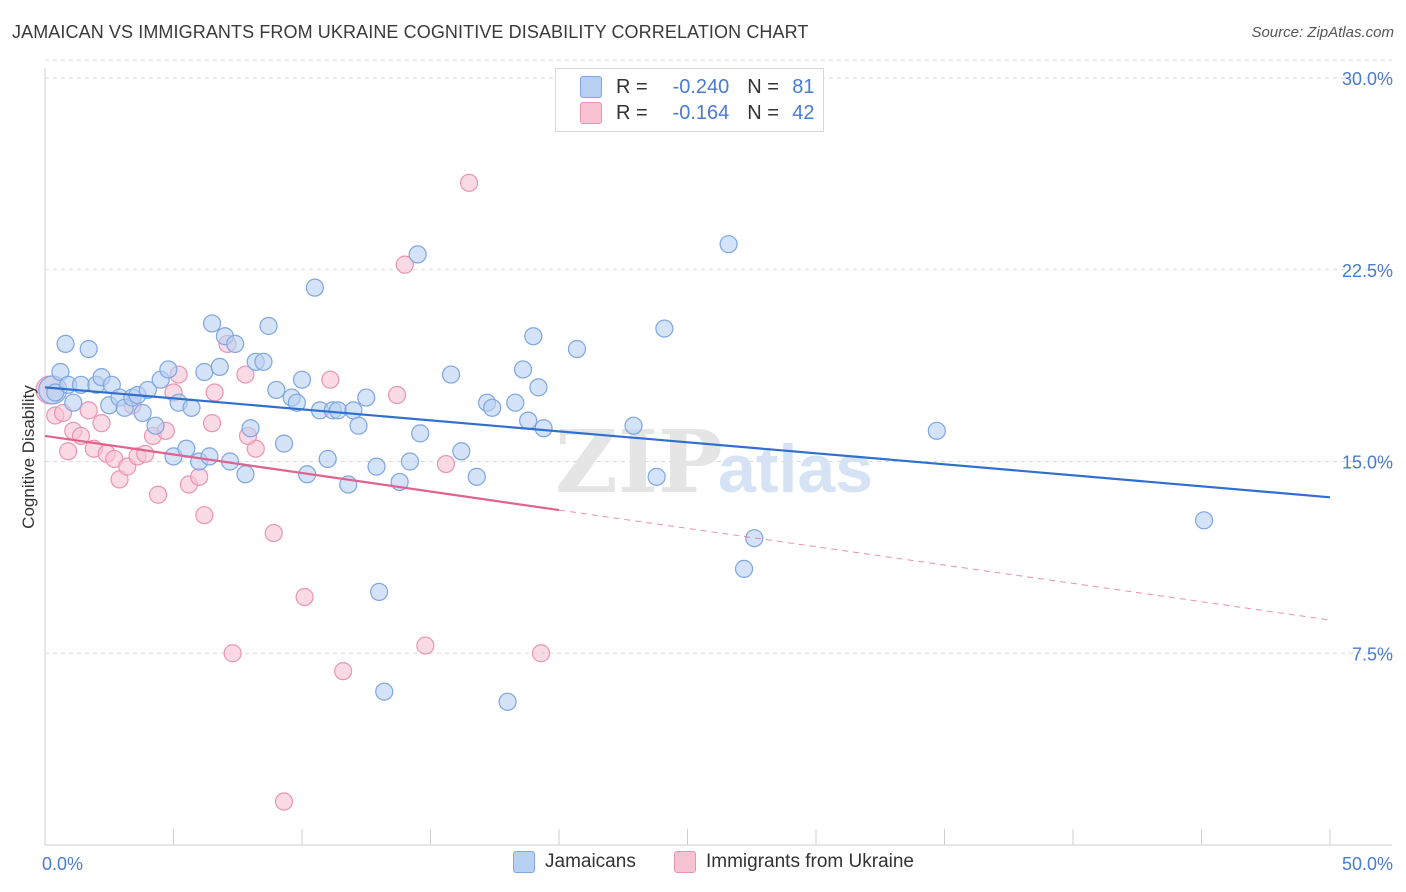 Image resolution: width=1406 pixels, height=892 pixels. I want to click on bottom-legend-jamaicans: Jamaicans, so click(574, 862).